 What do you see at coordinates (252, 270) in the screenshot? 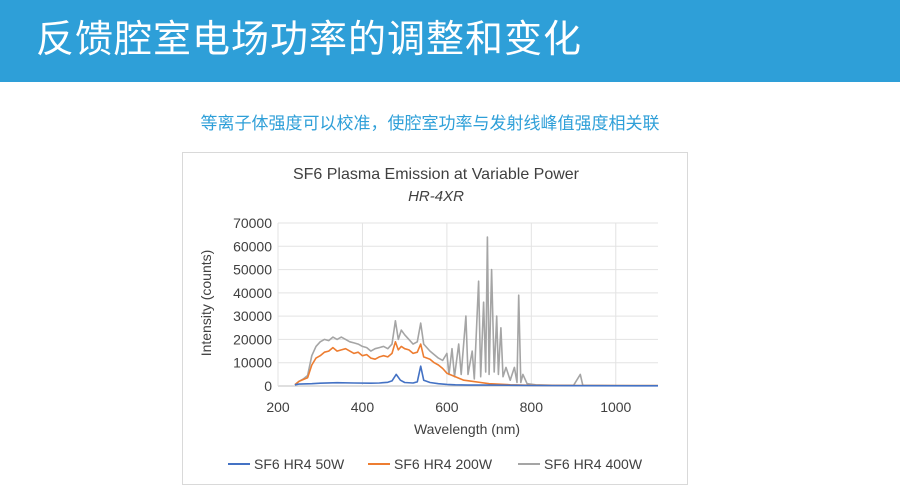
I see `y-tick-label: 50000` at bounding box center [252, 270].